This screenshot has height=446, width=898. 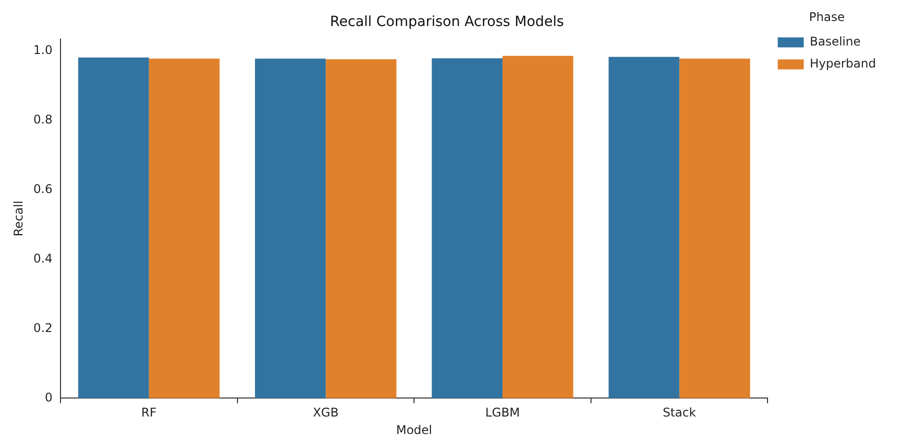 What do you see at coordinates (42, 327) in the screenshot?
I see `y-tick-label: 0.2` at bounding box center [42, 327].